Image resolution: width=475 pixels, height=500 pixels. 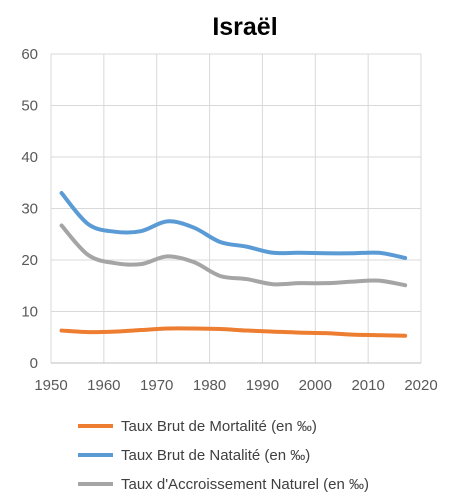 What do you see at coordinates (34, 363) in the screenshot?
I see `y-tick-label: 0` at bounding box center [34, 363].